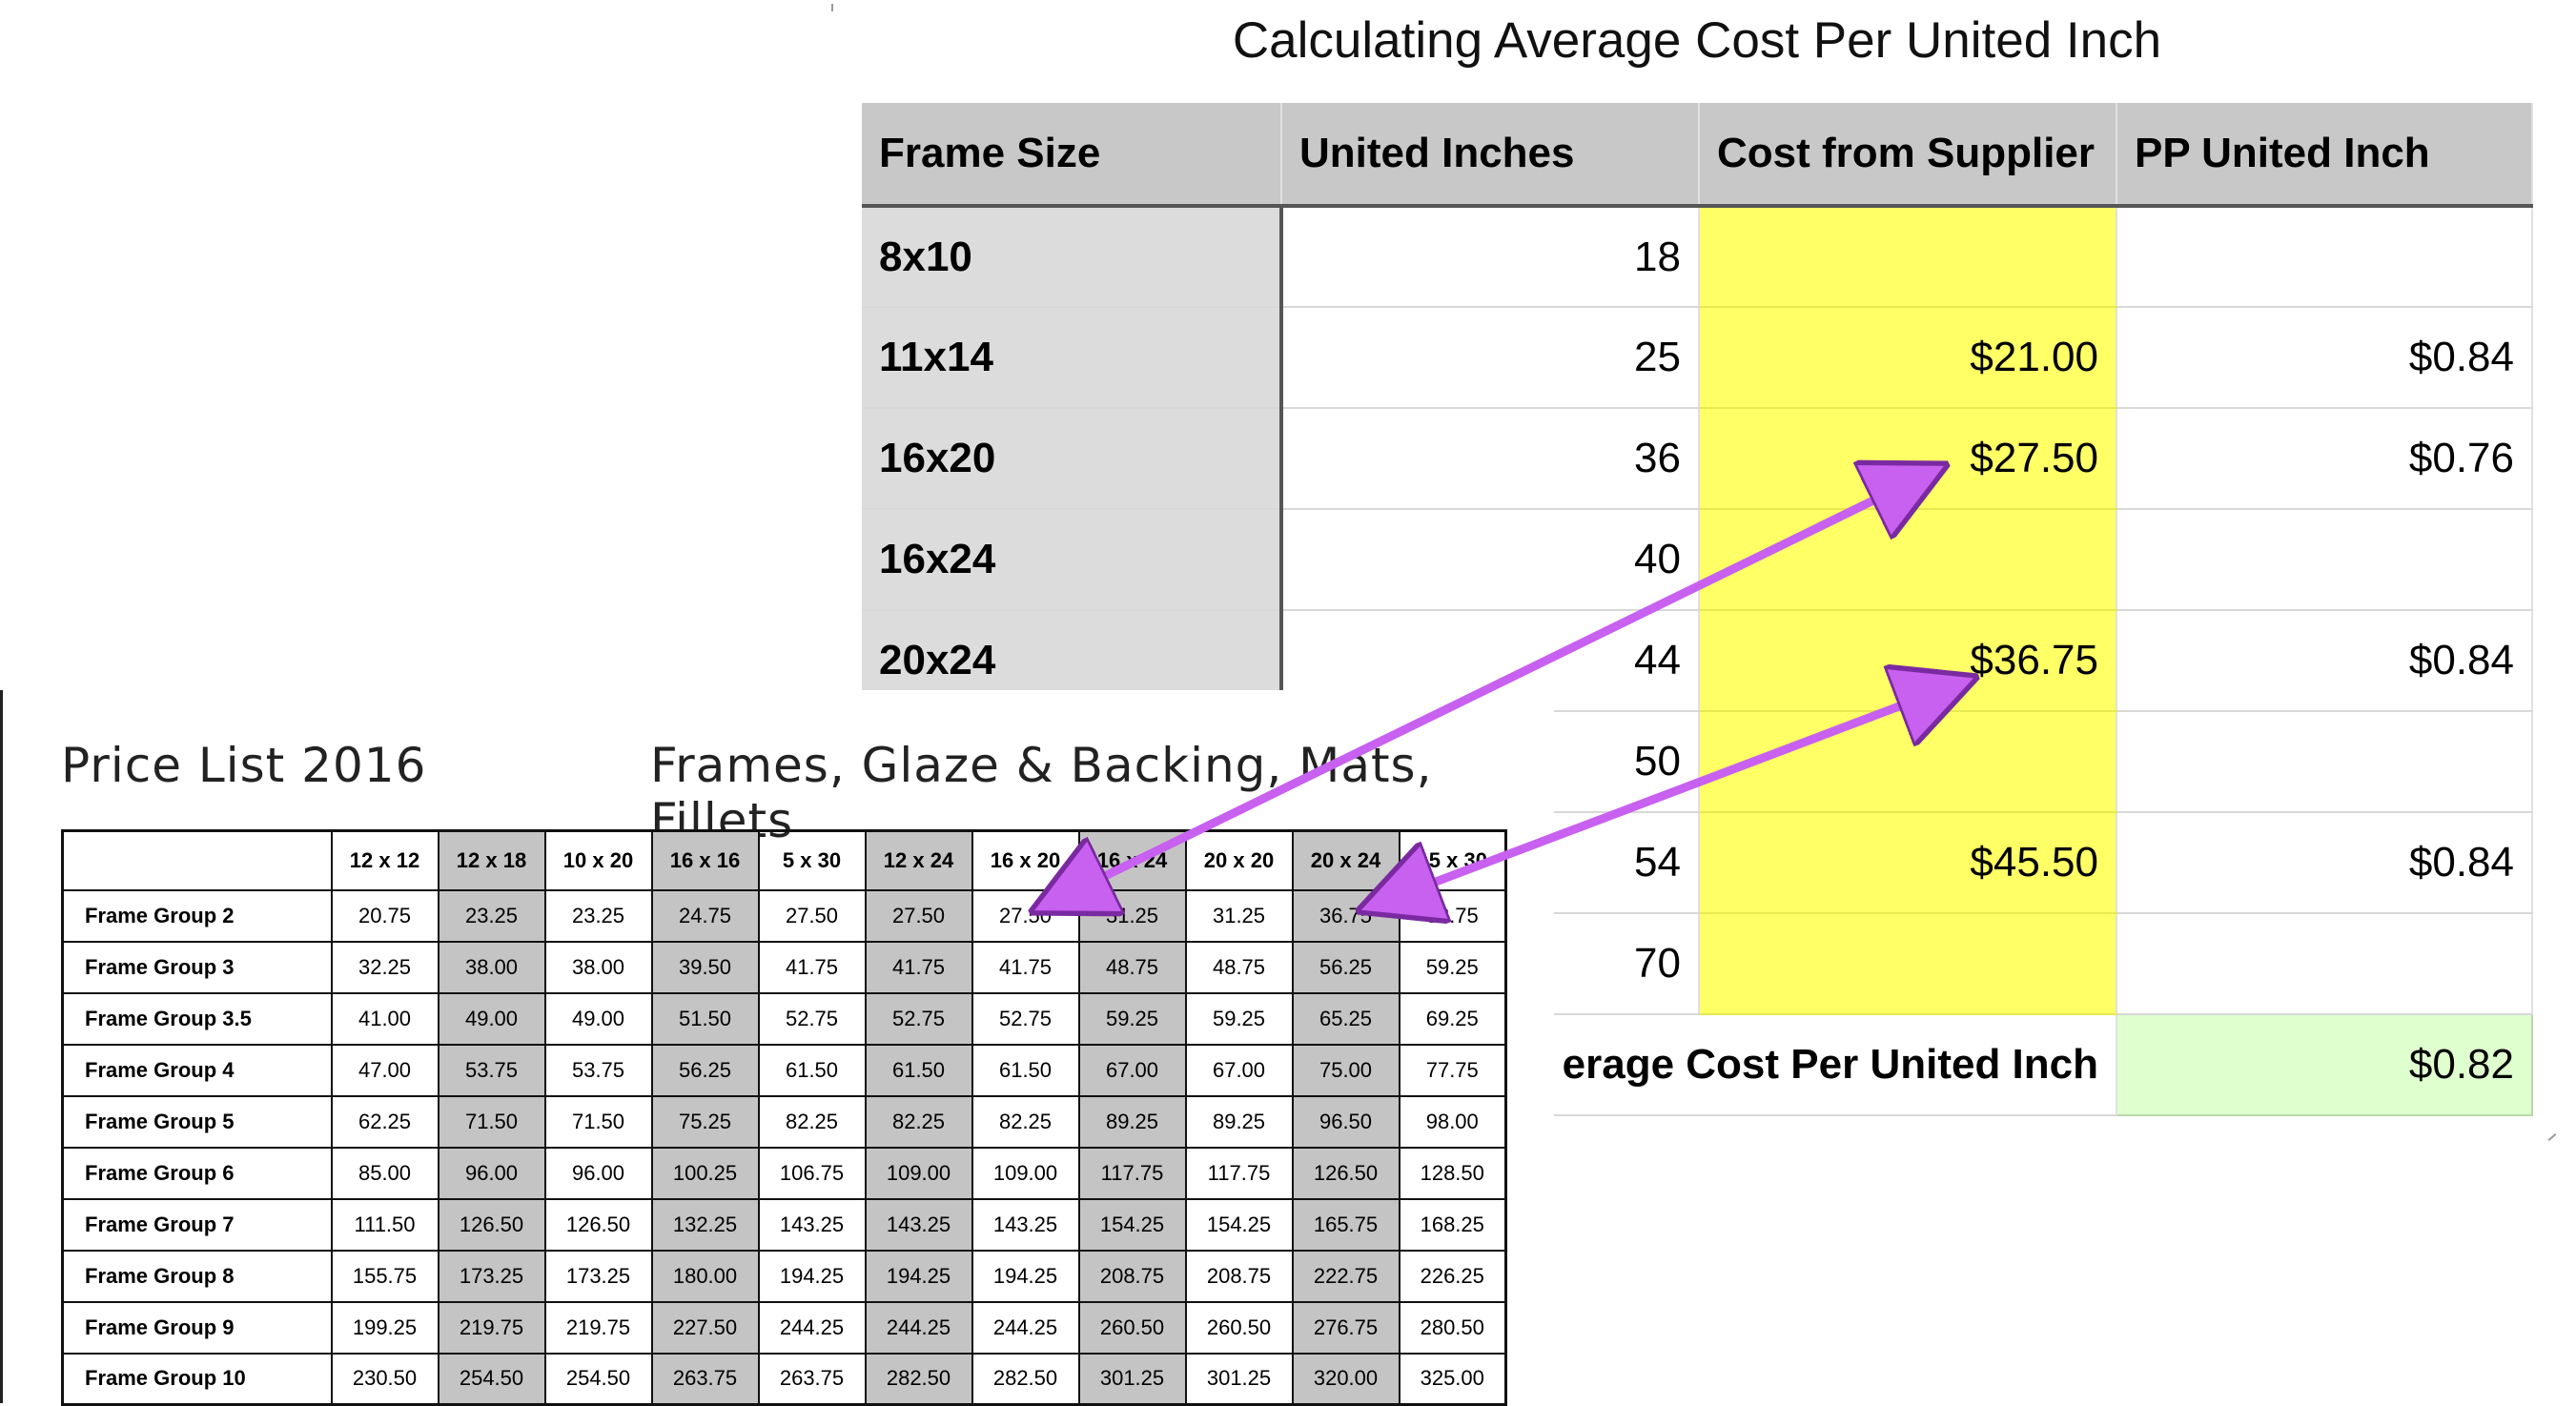 This screenshot has height=1406, width=2576. Describe the element at coordinates (1908, 155) in the screenshot. I see `header-cost-from-supplier: Cost from Supplier` at that location.